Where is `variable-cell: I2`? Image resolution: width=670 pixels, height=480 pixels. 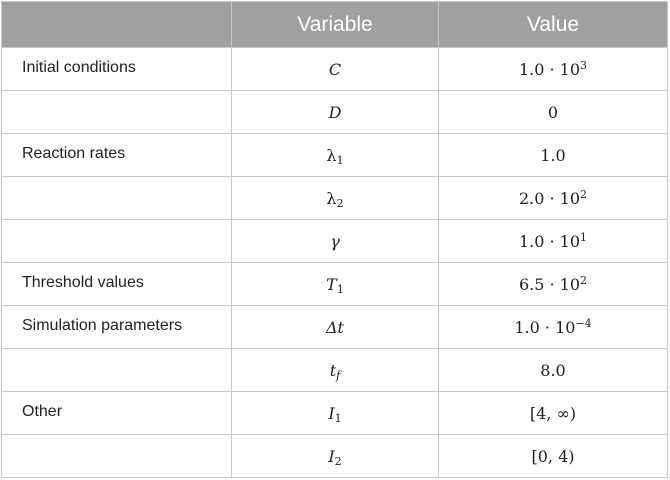 variable-cell: I2 is located at coordinates (335, 456).